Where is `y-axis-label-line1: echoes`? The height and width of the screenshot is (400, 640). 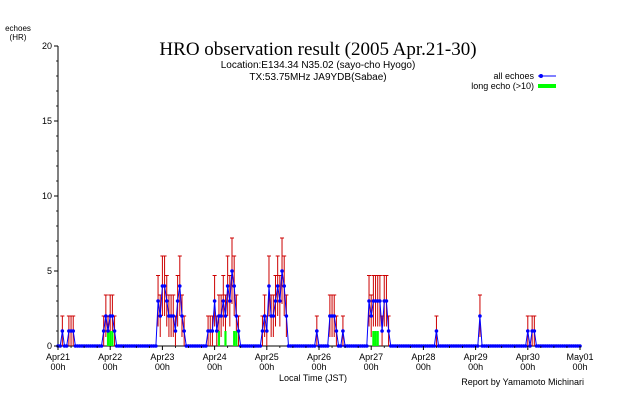
y-axis-label-line1: echoes is located at coordinates (18, 28).